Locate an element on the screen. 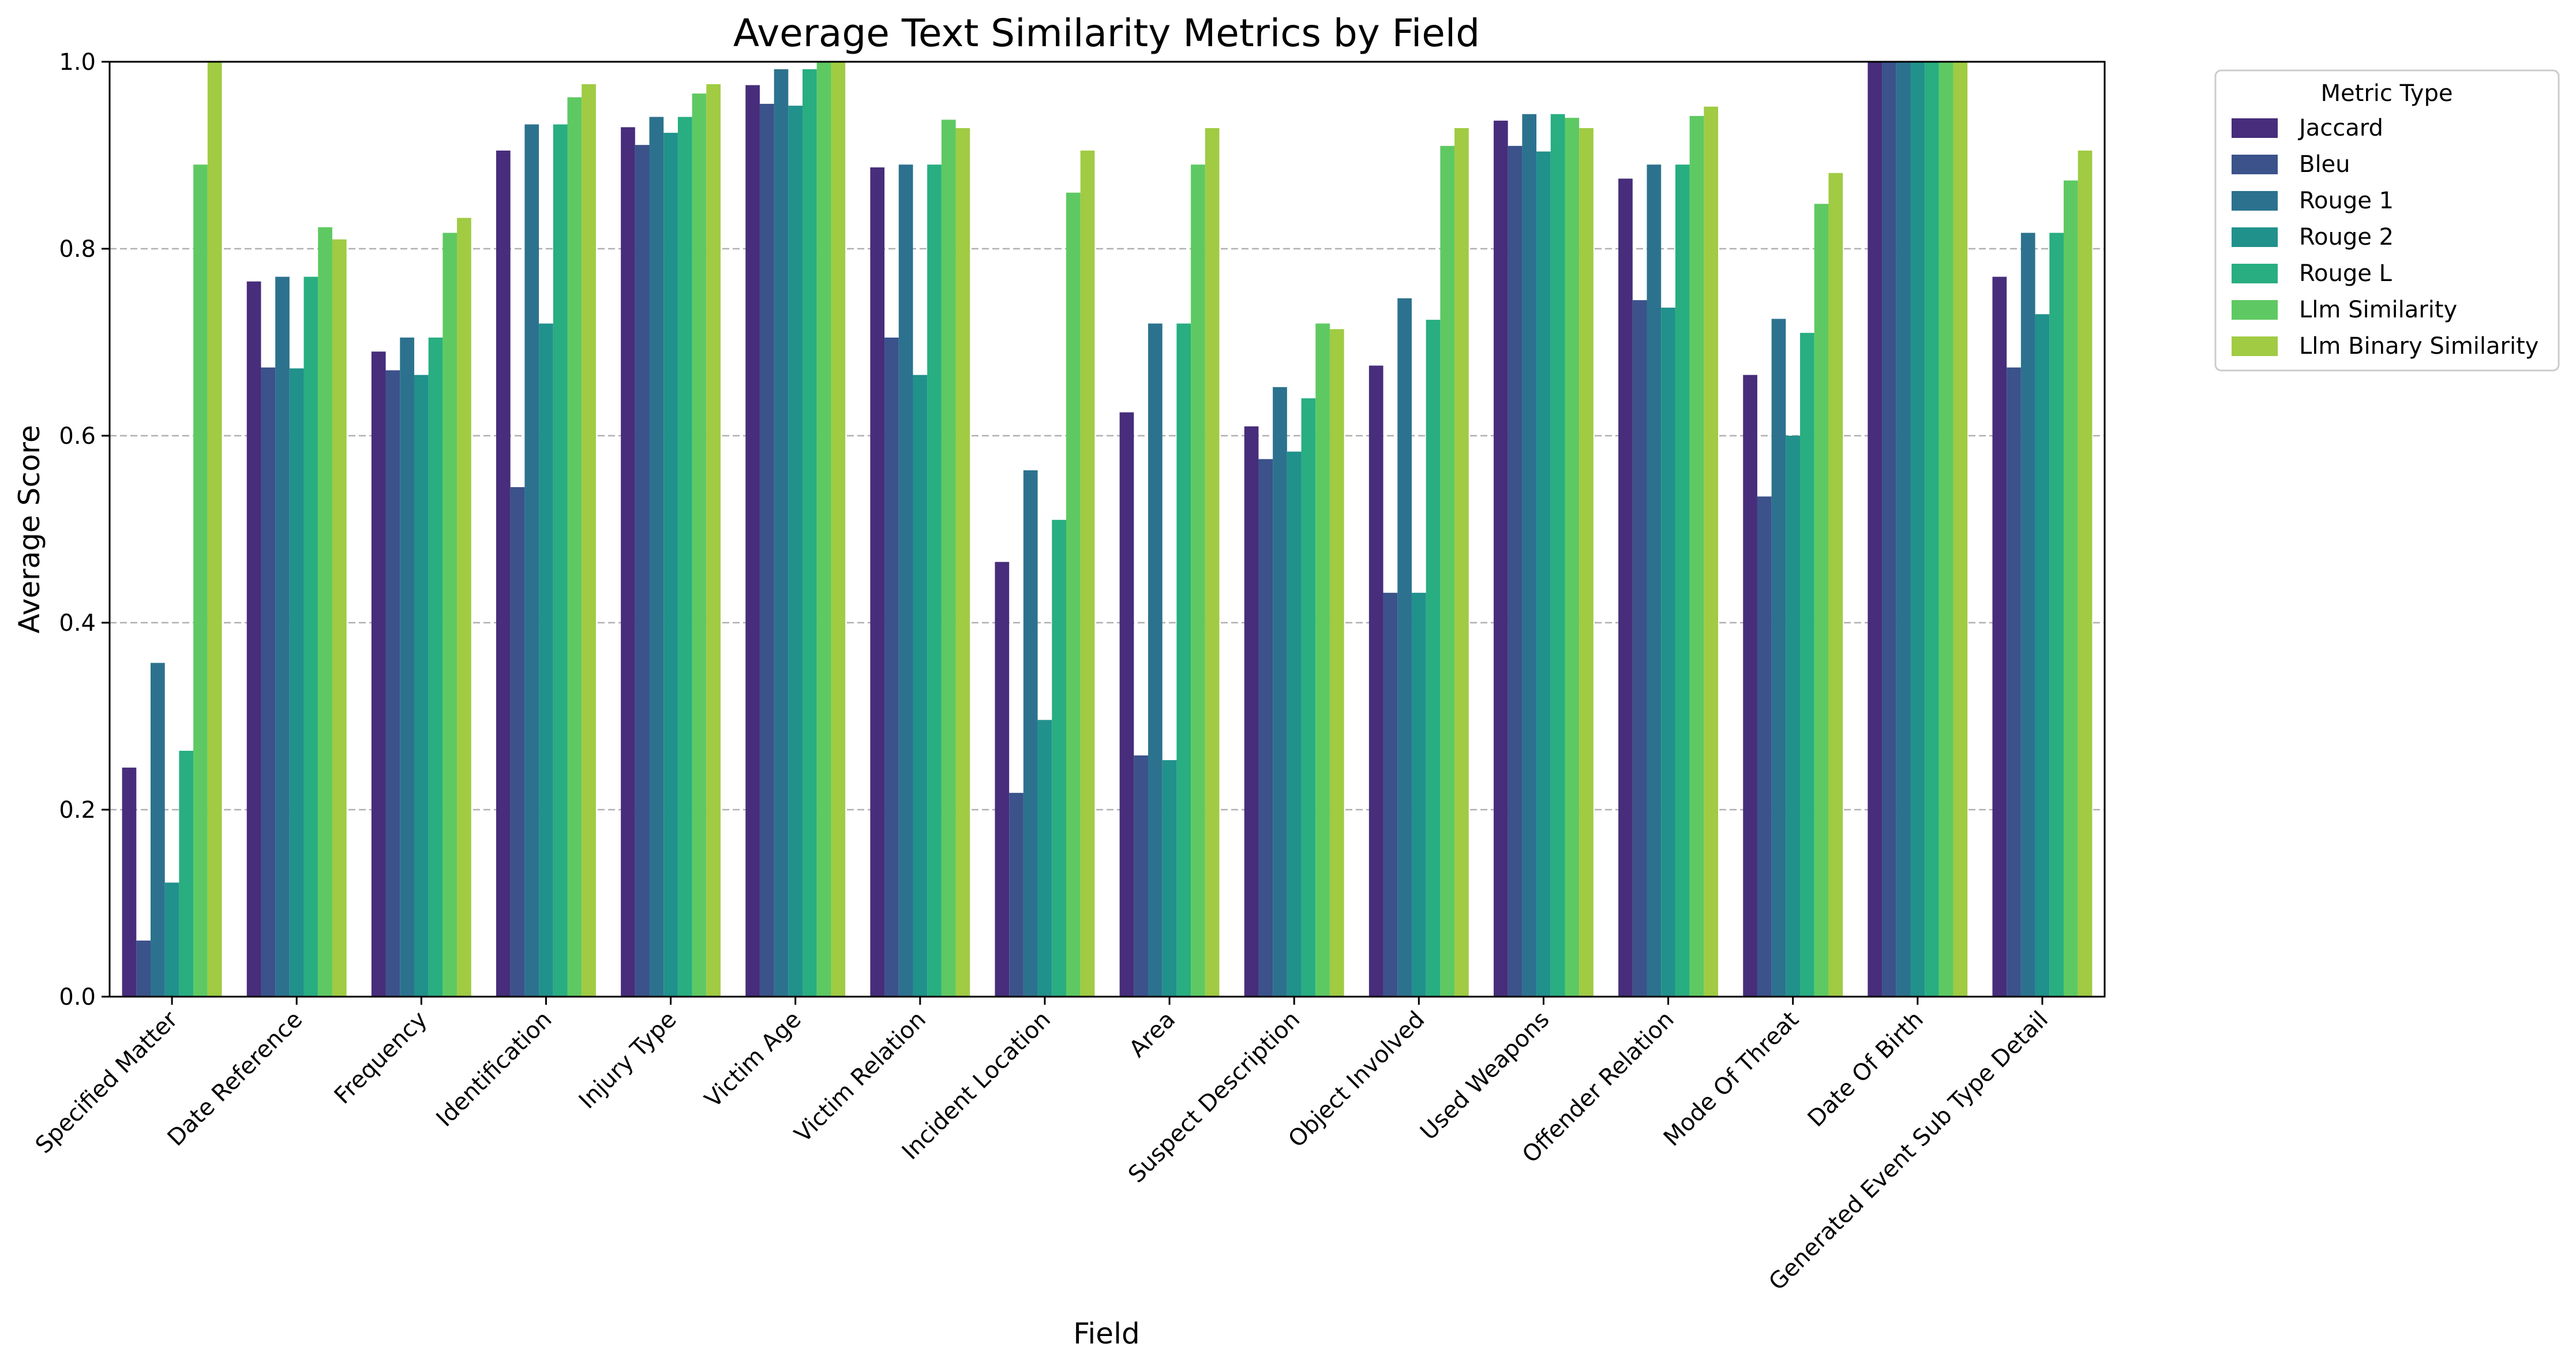  legend-entry: Rouge 1 is located at coordinates (2346, 201).